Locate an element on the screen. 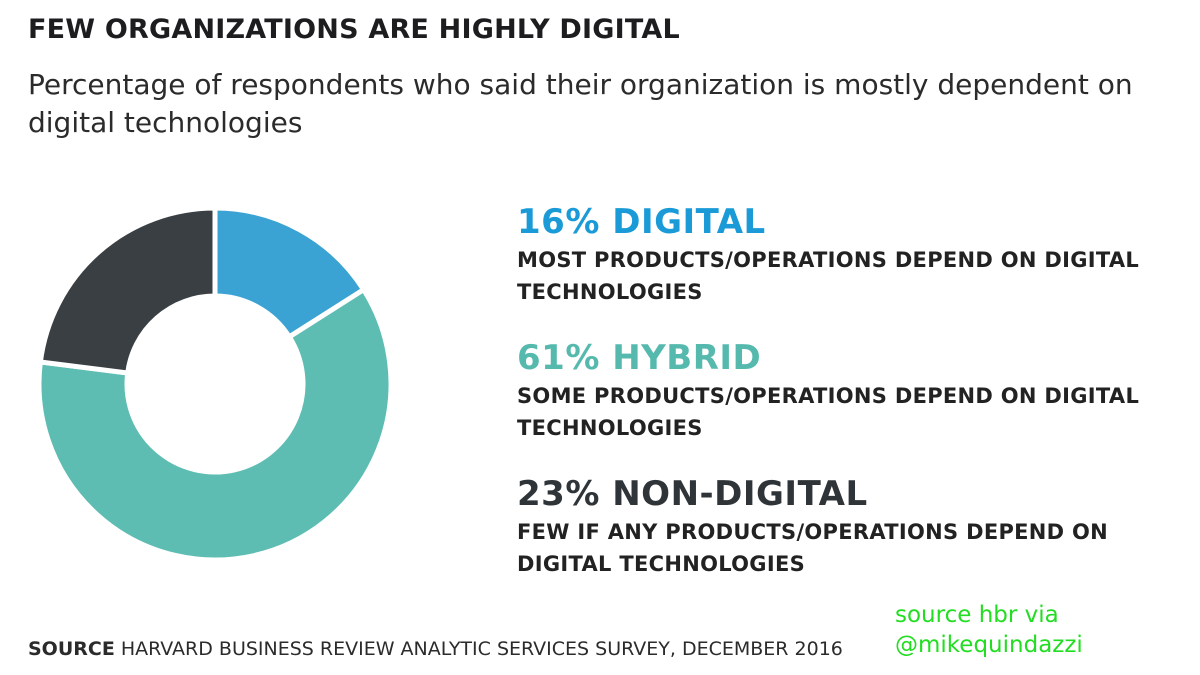 The image size is (1200, 675). legend-header-non-digital: 23% NON-DIGITAL is located at coordinates (692, 494).